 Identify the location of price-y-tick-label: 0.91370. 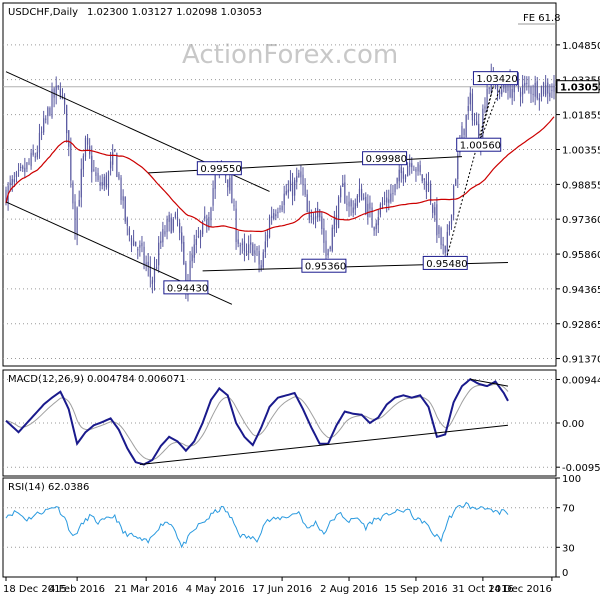
(581, 360).